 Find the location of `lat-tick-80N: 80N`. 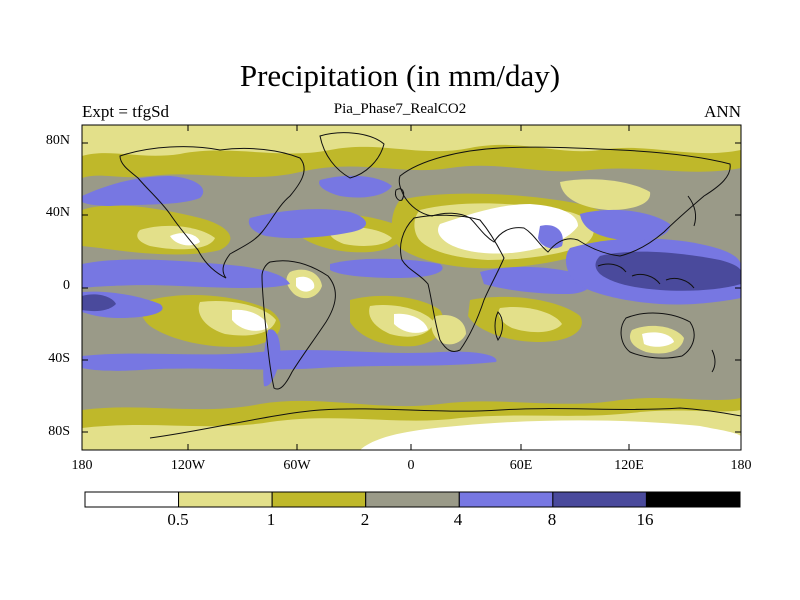

lat-tick-80N: 80N is located at coordinates (57, 140).